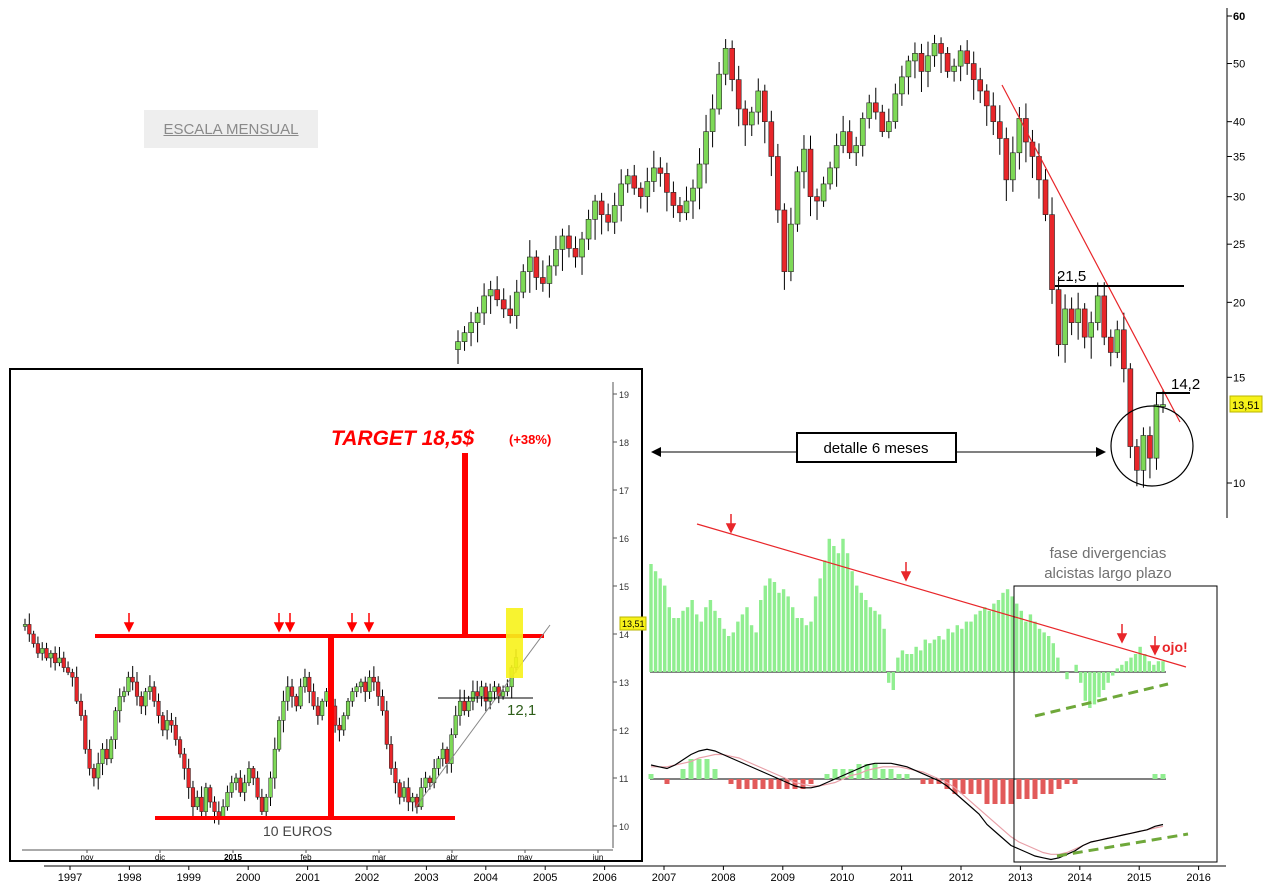 This screenshot has height=893, width=1286. I want to click on inset-time-tick-label: dic, so click(160, 857).